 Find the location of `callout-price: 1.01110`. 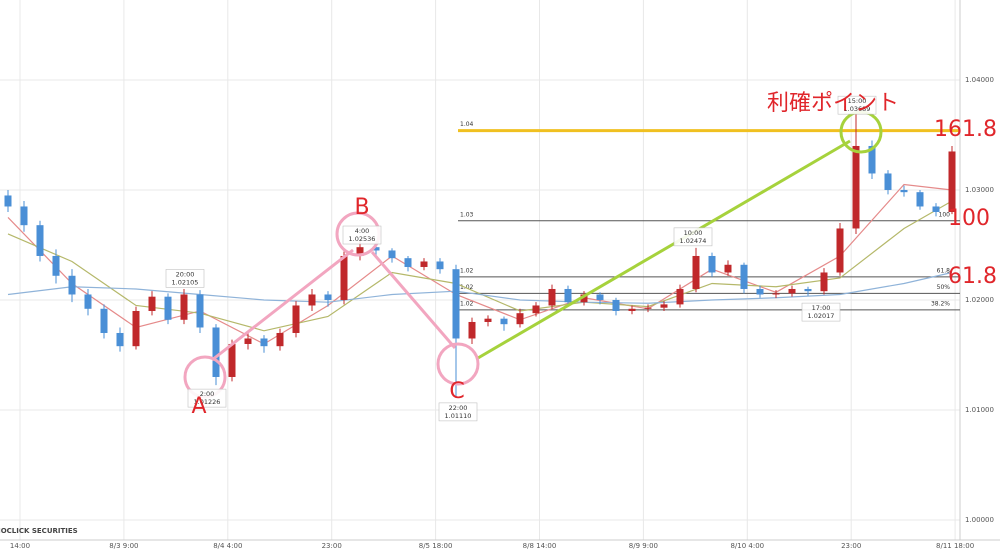

callout-price: 1.01110 is located at coordinates (458, 416).